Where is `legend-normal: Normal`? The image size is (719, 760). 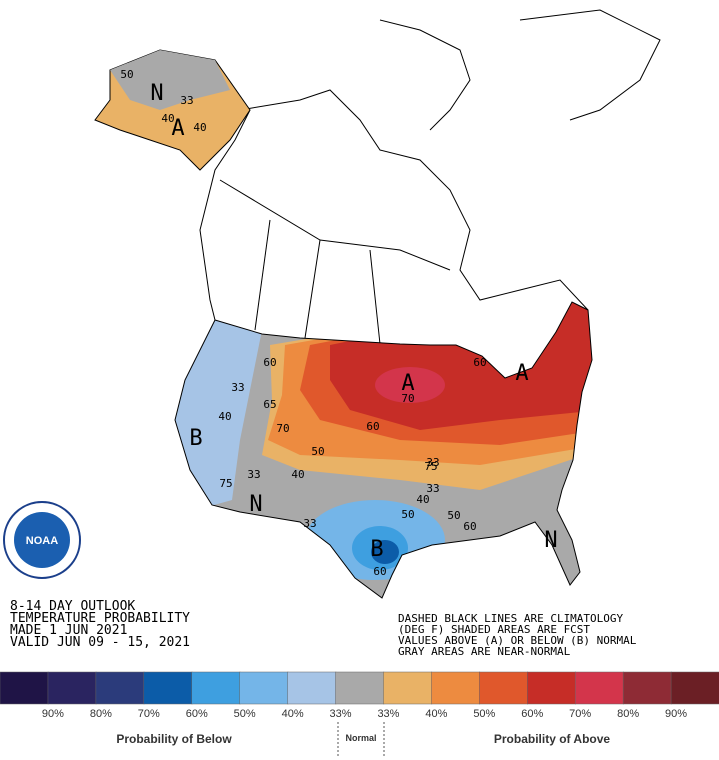
legend-normal: Normal is located at coordinates (360, 738).